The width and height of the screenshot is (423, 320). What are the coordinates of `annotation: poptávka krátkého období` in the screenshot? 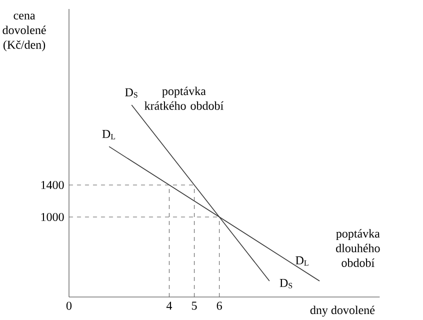 It's located at (184, 98).